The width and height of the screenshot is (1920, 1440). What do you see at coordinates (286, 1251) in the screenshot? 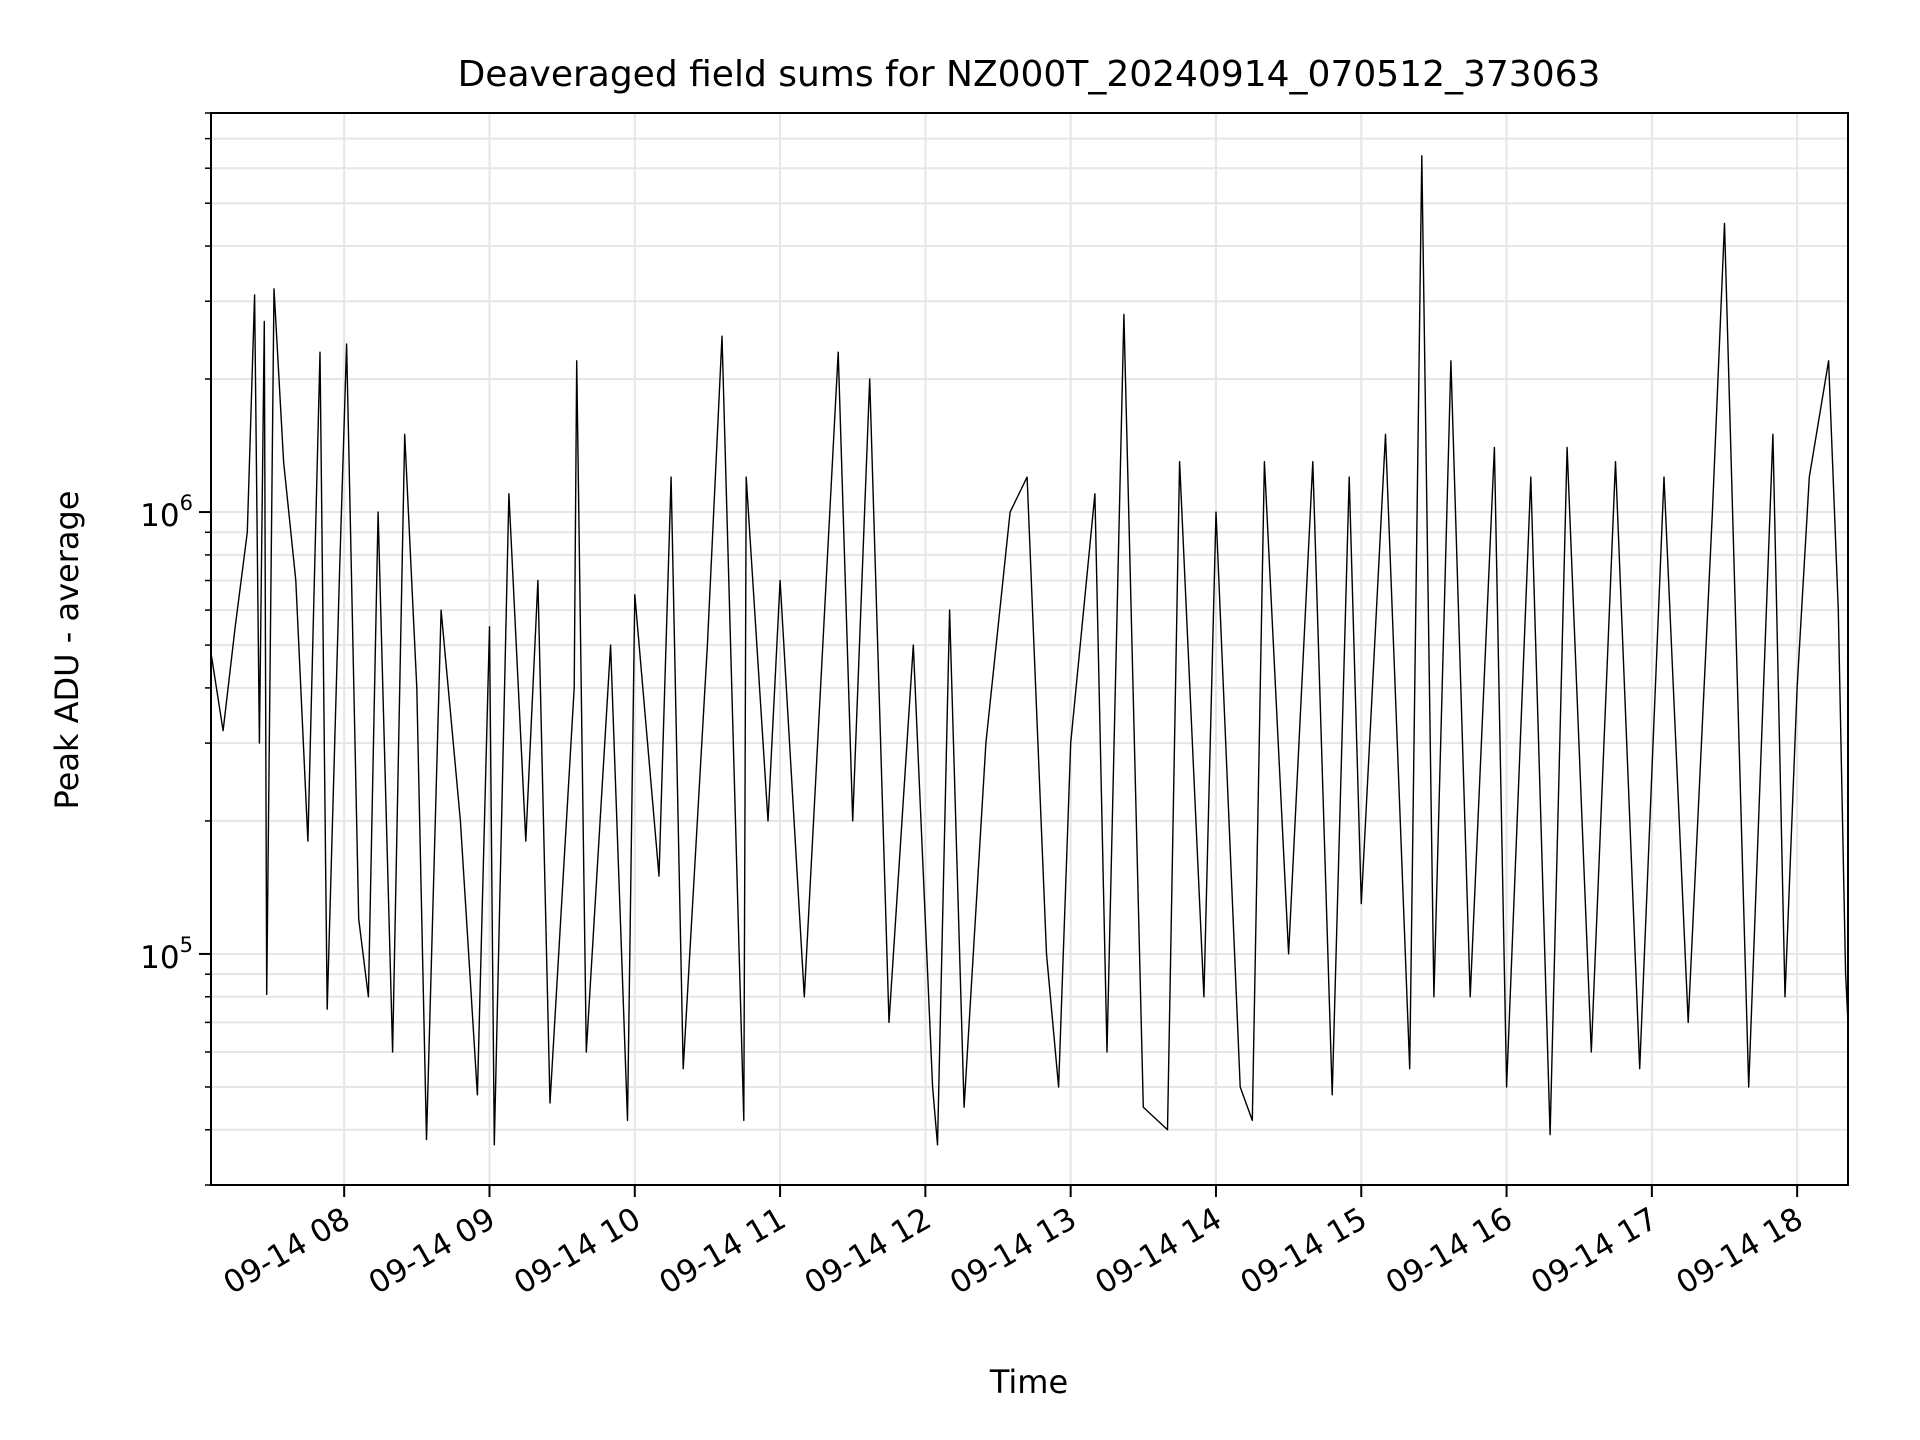
I see `x-tick-label: 09-14 08` at bounding box center [286, 1251].